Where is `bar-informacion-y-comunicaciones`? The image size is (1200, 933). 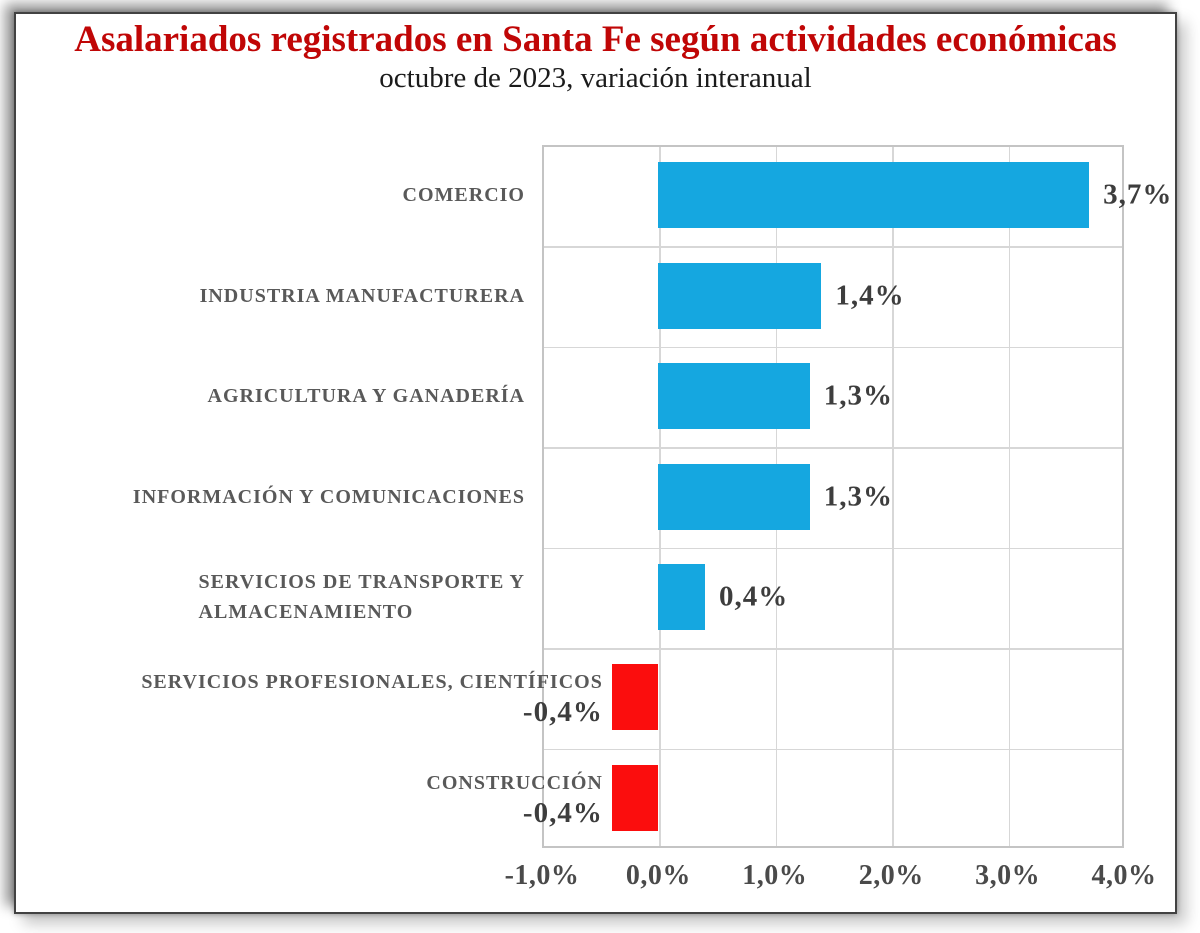 bar-informacion-y-comunicaciones is located at coordinates (734, 496).